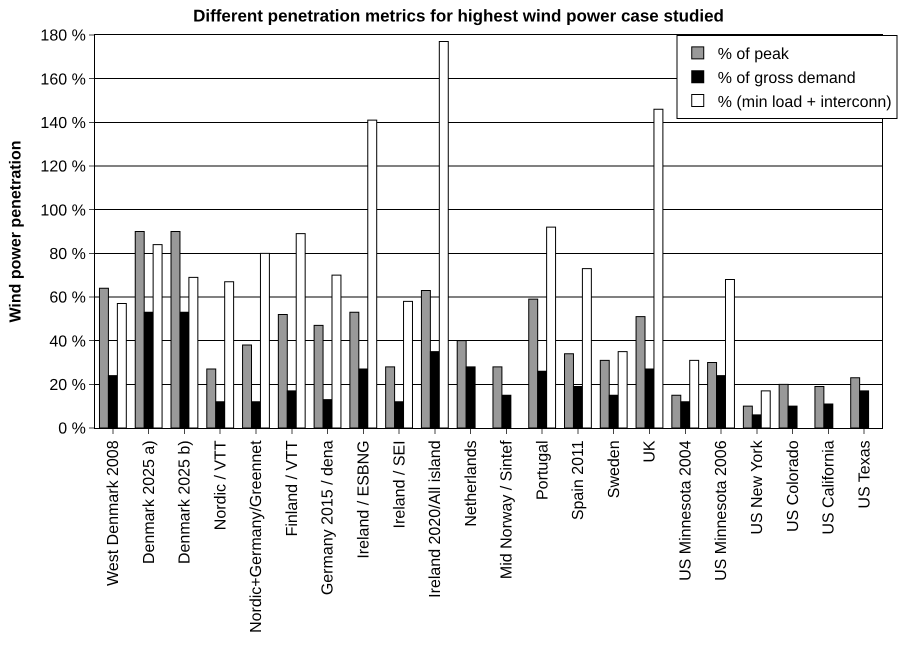 The height and width of the screenshot is (645, 917). I want to click on y-tick-label: 180 %, so click(63, 36).